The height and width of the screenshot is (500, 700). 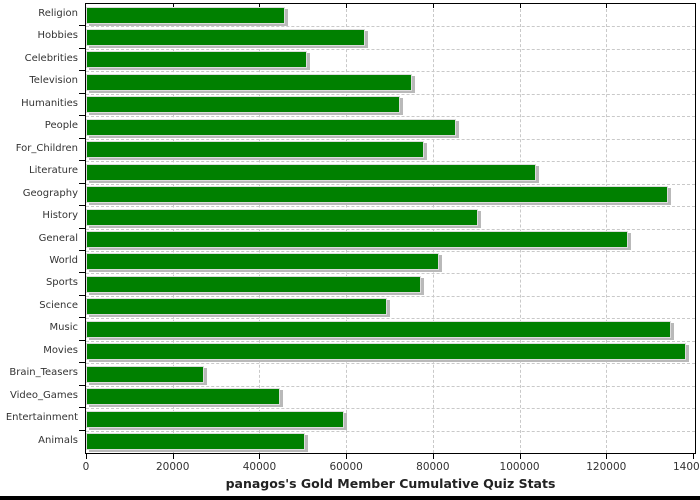 What do you see at coordinates (61, 126) in the screenshot?
I see `y-axis-label: People` at bounding box center [61, 126].